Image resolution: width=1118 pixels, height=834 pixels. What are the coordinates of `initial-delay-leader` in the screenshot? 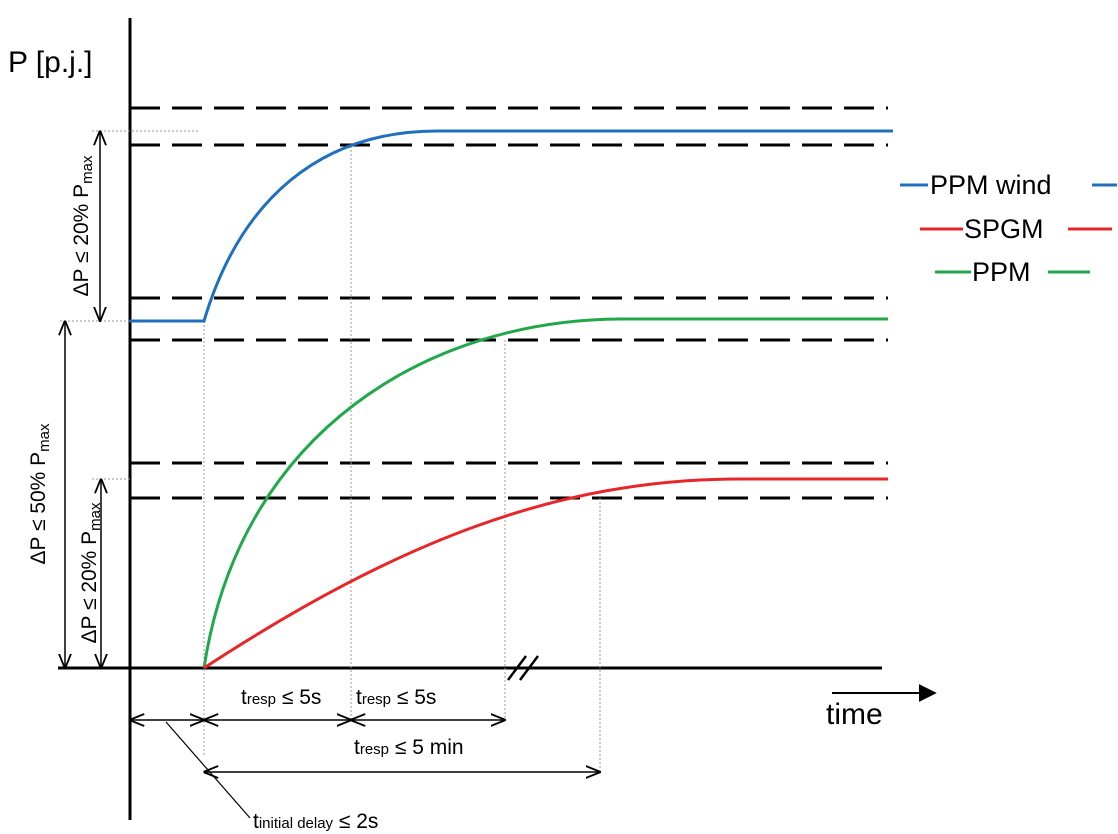 It's located at (208, 770).